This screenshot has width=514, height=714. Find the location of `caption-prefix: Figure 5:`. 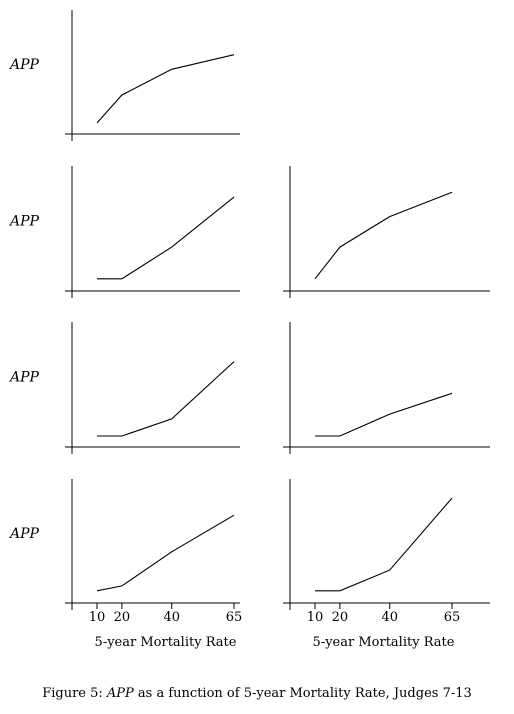

caption-prefix: Figure 5: is located at coordinates (74, 693).